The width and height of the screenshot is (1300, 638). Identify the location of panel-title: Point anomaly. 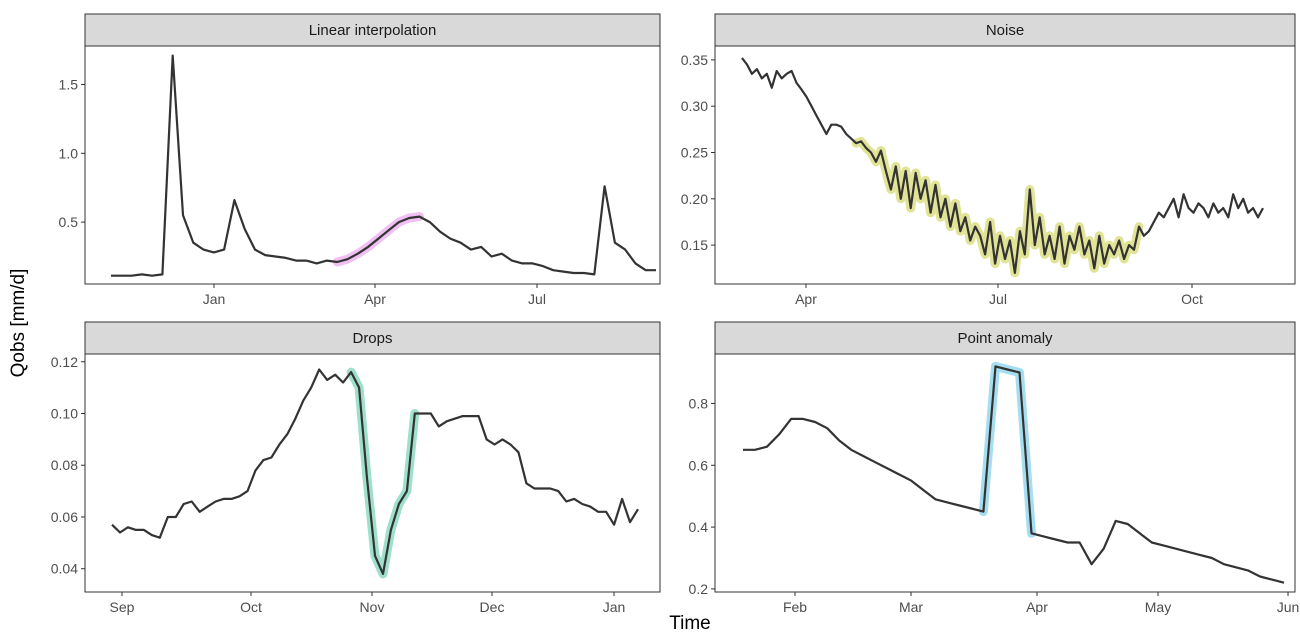
(1005, 338).